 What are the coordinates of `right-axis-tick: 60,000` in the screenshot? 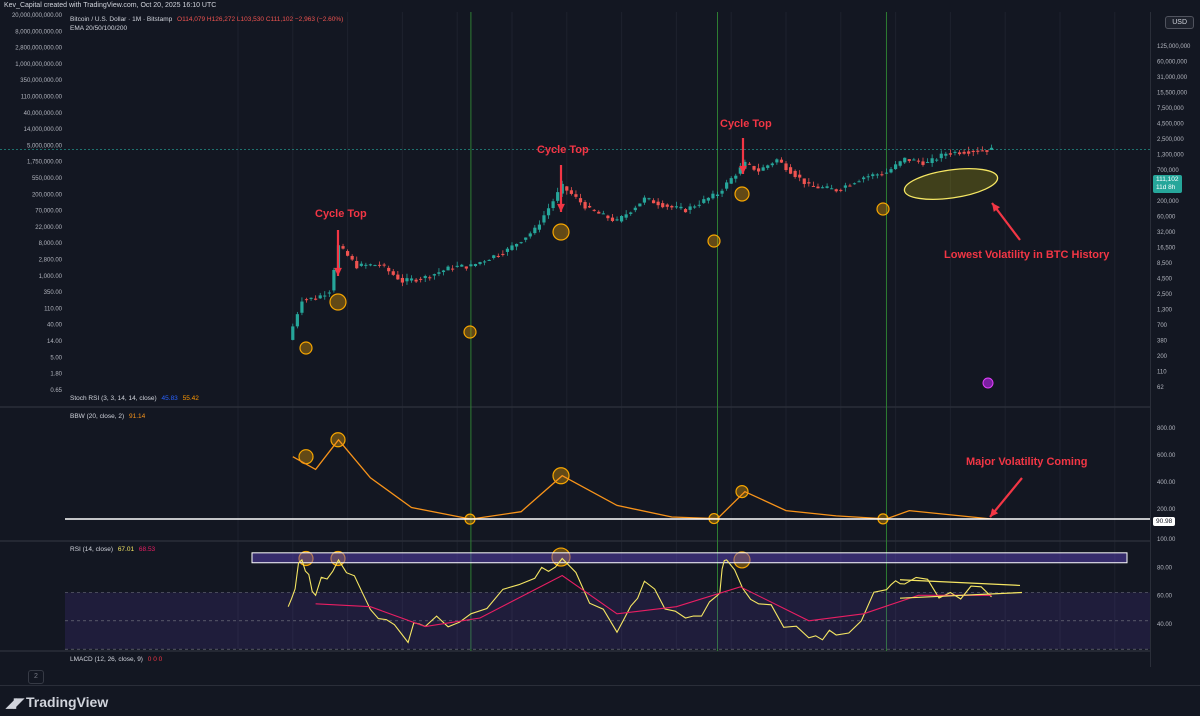 It's located at (1166, 218).